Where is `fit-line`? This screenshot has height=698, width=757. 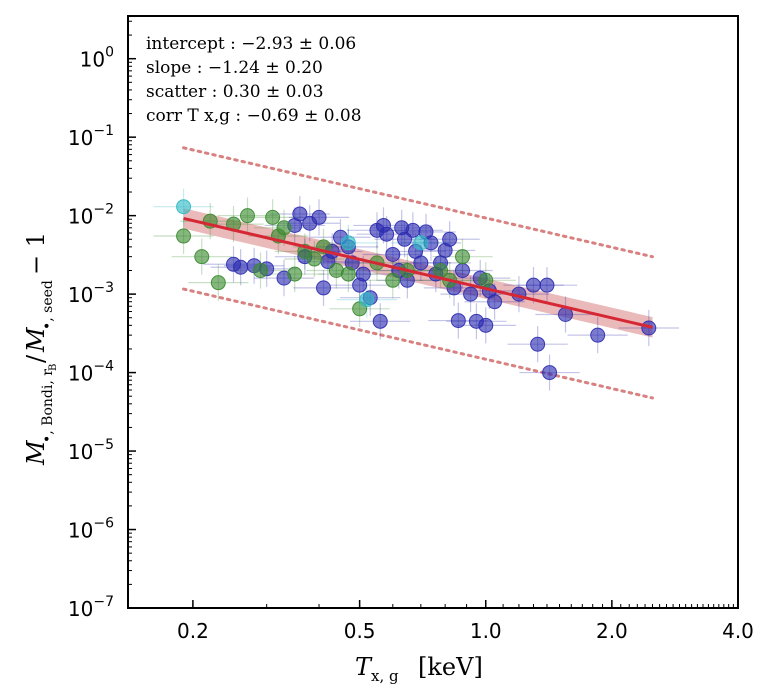 fit-line is located at coordinates (418, 272).